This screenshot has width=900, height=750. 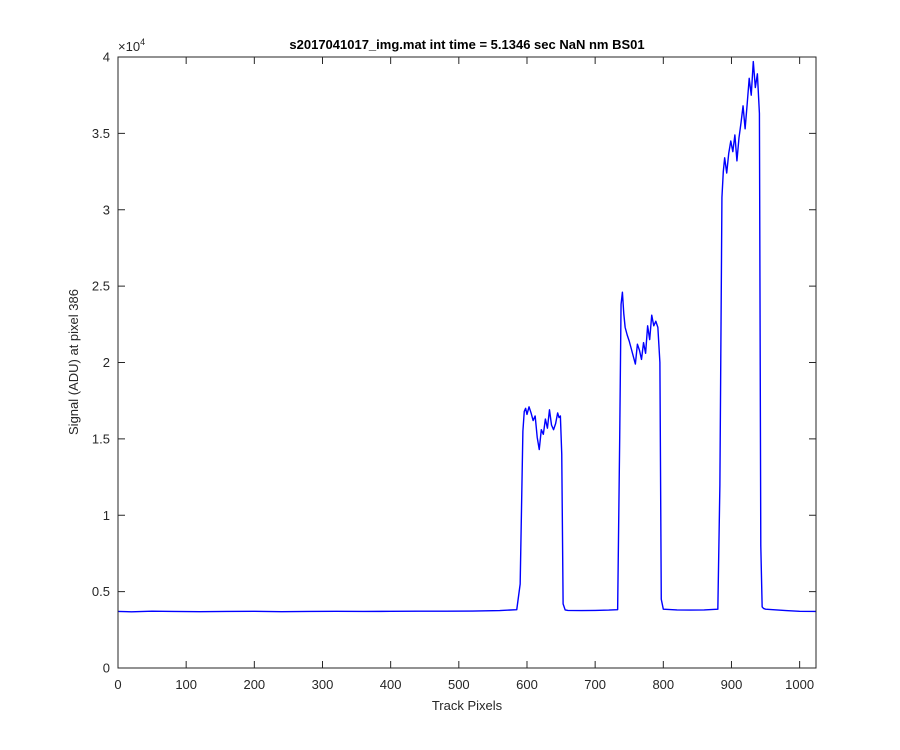 What do you see at coordinates (101, 438) in the screenshot?
I see `y-tick-label-1.5: 1.5` at bounding box center [101, 438].